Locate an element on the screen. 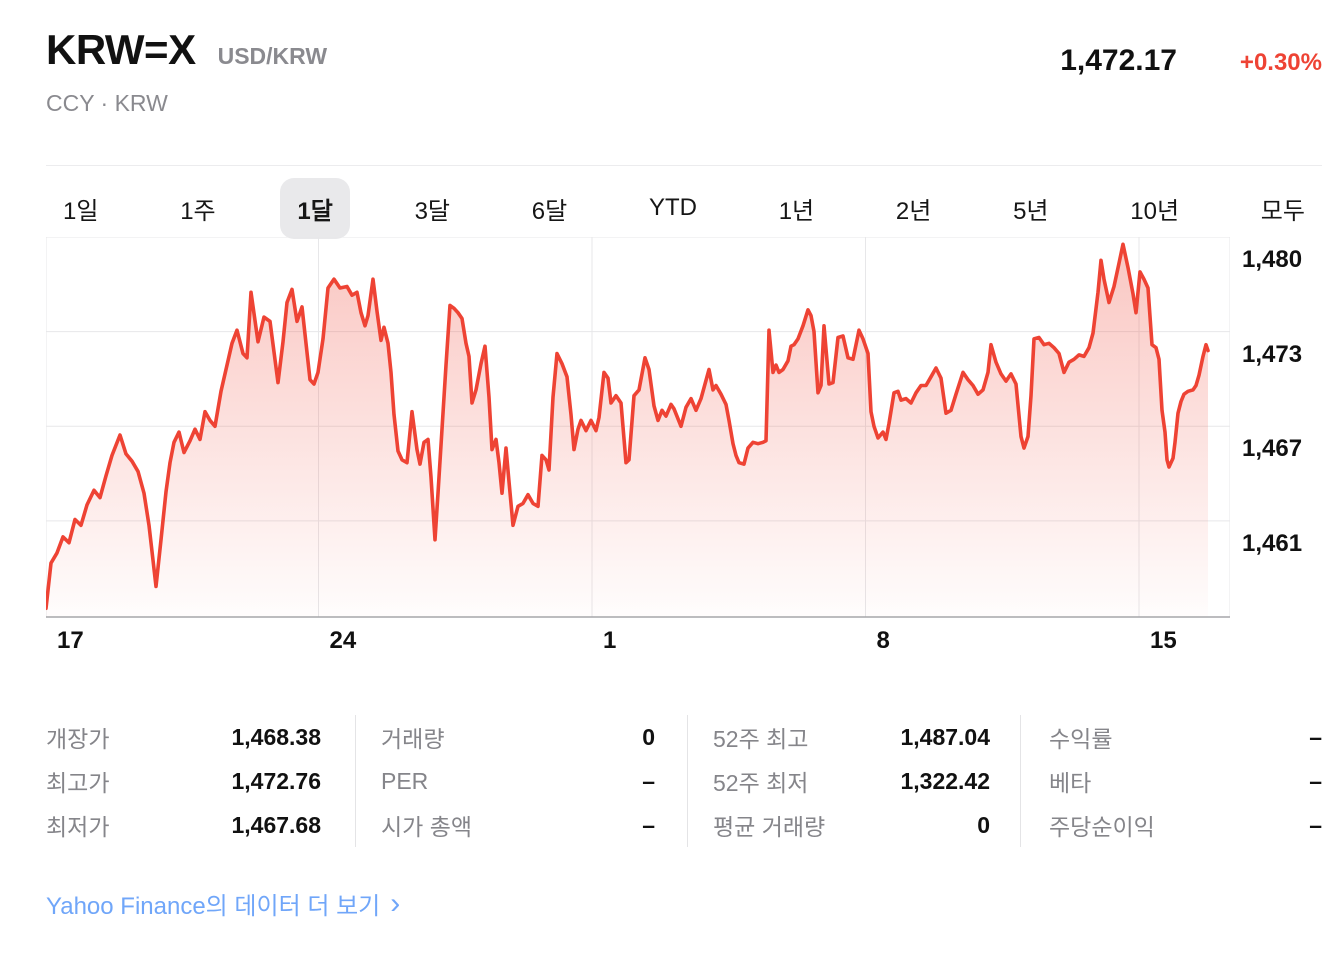 The width and height of the screenshot is (1342, 966). stat-row: 거래량 0 is located at coordinates (518, 737).